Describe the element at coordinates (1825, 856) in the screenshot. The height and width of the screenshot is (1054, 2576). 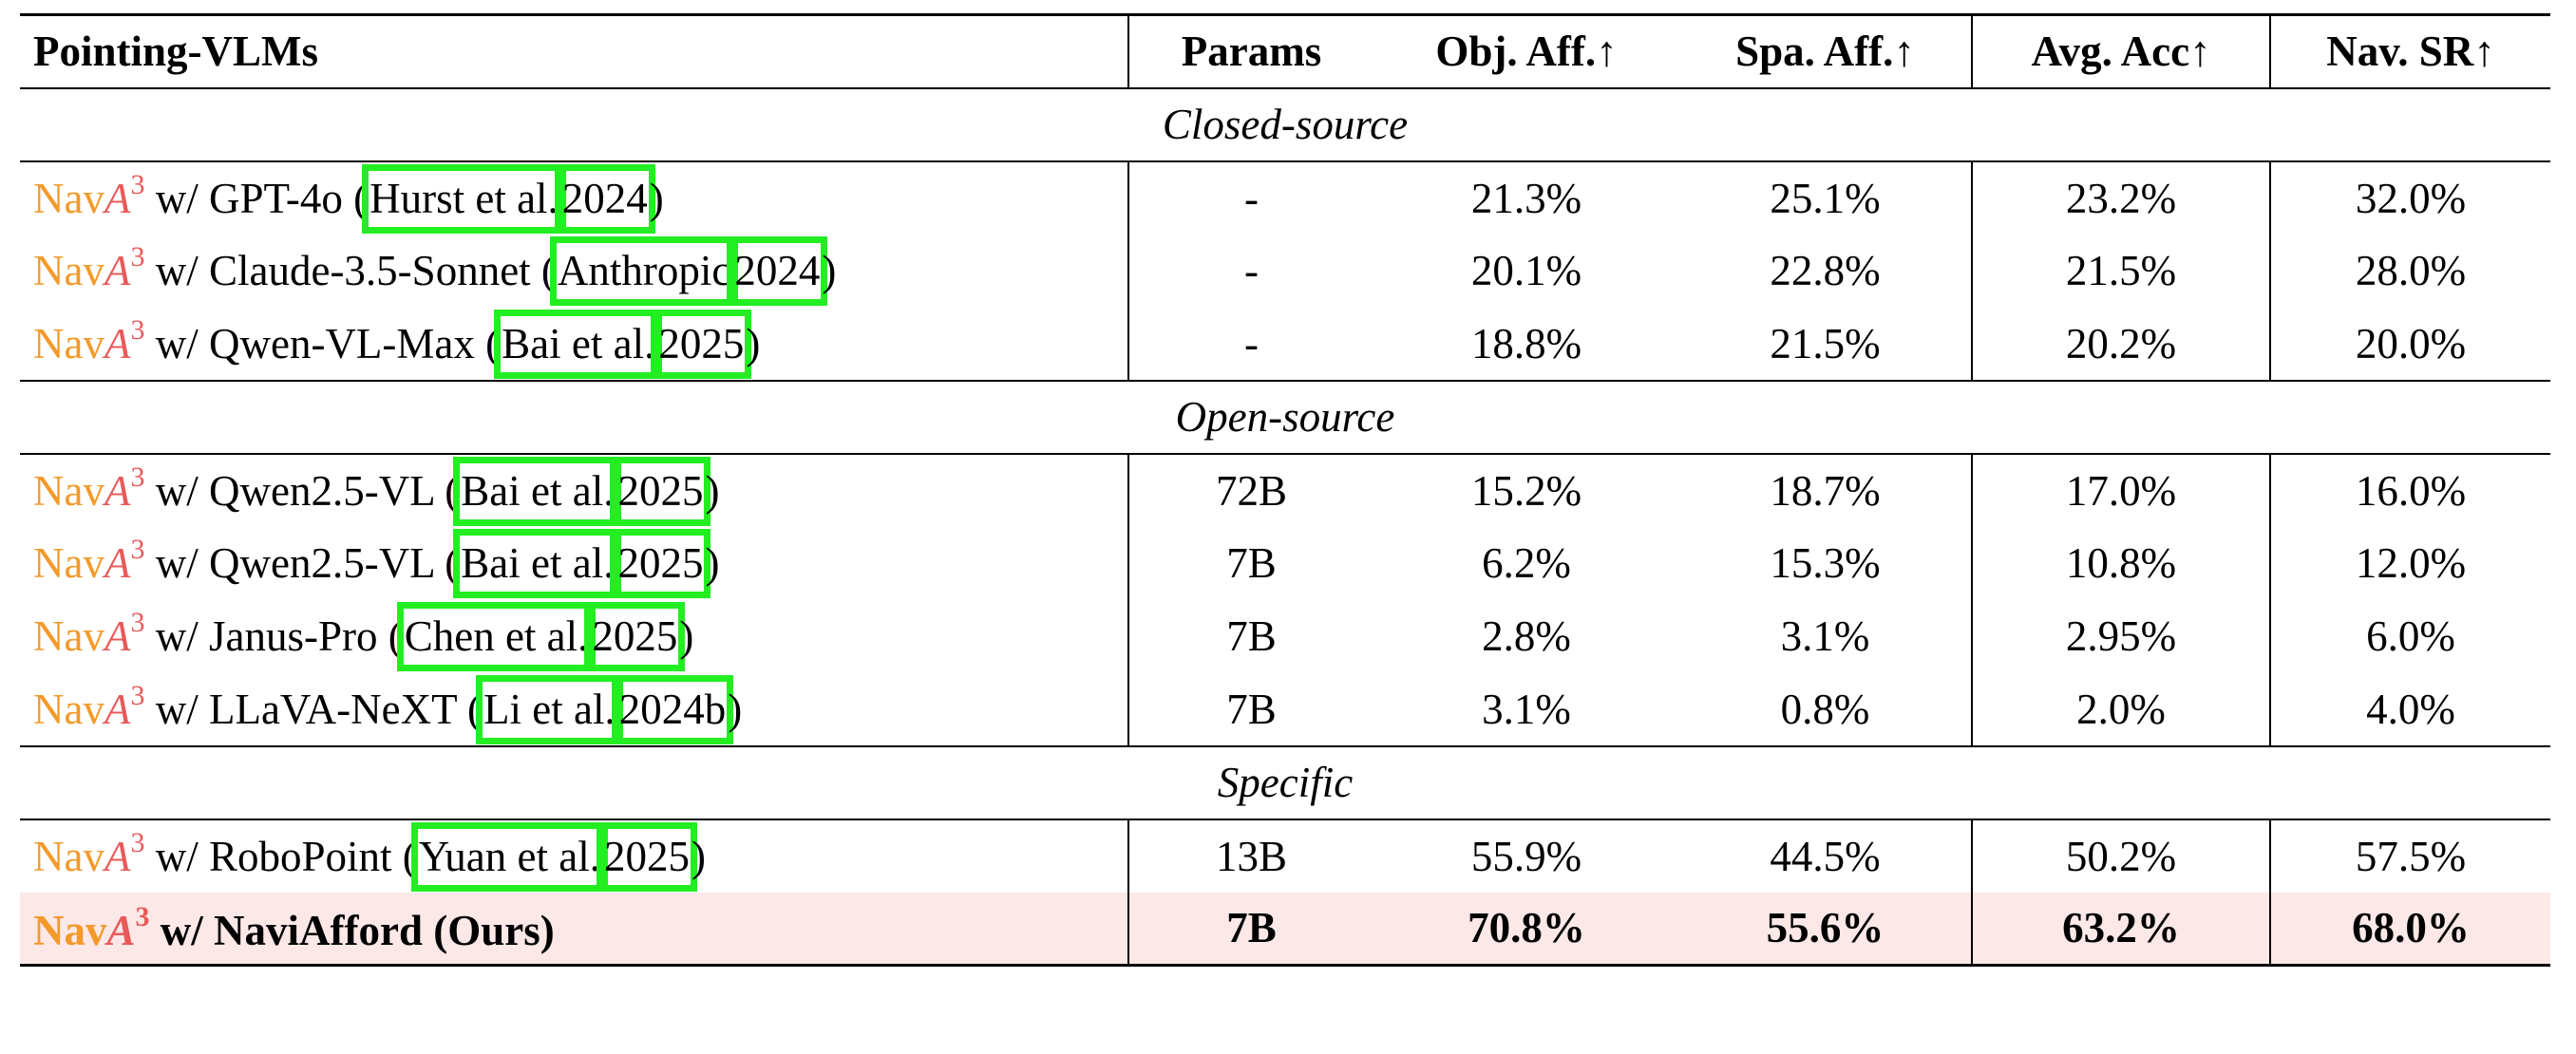
I see `value-cell: 44.5%` at that location.